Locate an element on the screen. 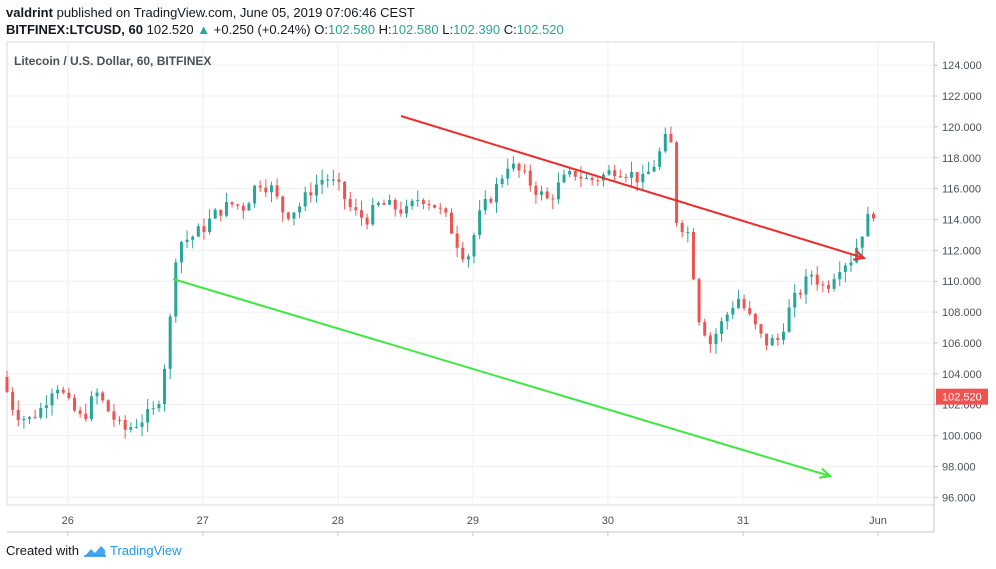 This screenshot has width=996, height=569. x-tick-label: 27 is located at coordinates (203, 521).